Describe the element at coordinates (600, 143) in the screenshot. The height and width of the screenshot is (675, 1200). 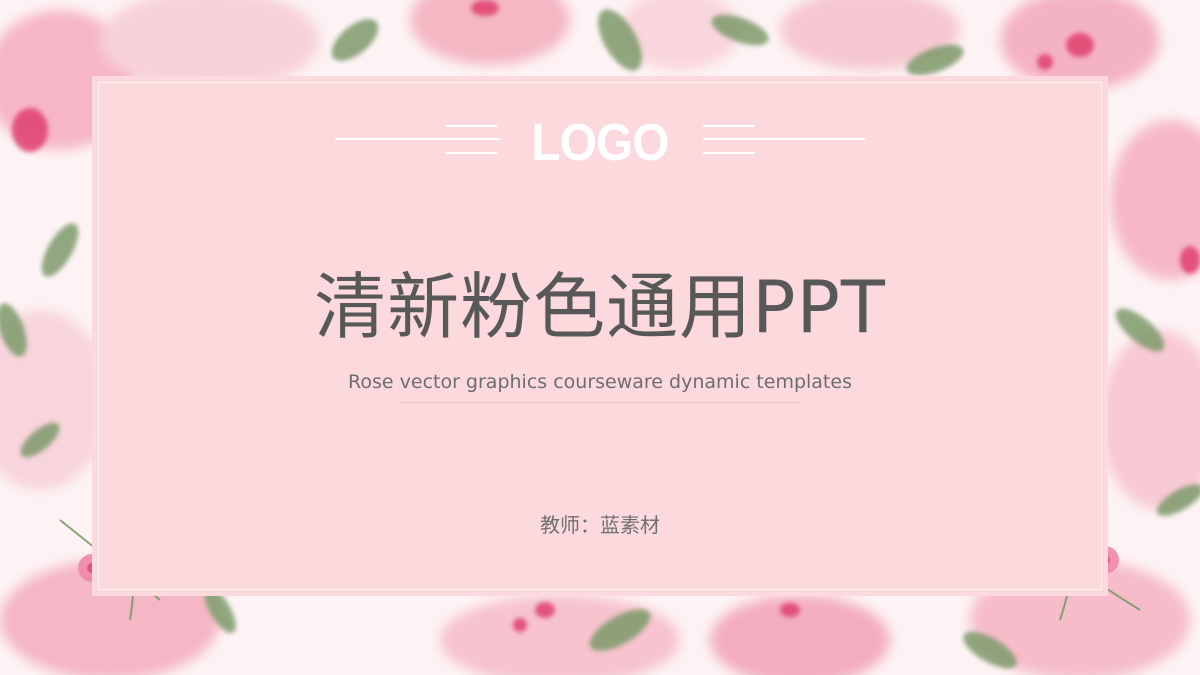
I see `logo-text: LOGO` at that location.